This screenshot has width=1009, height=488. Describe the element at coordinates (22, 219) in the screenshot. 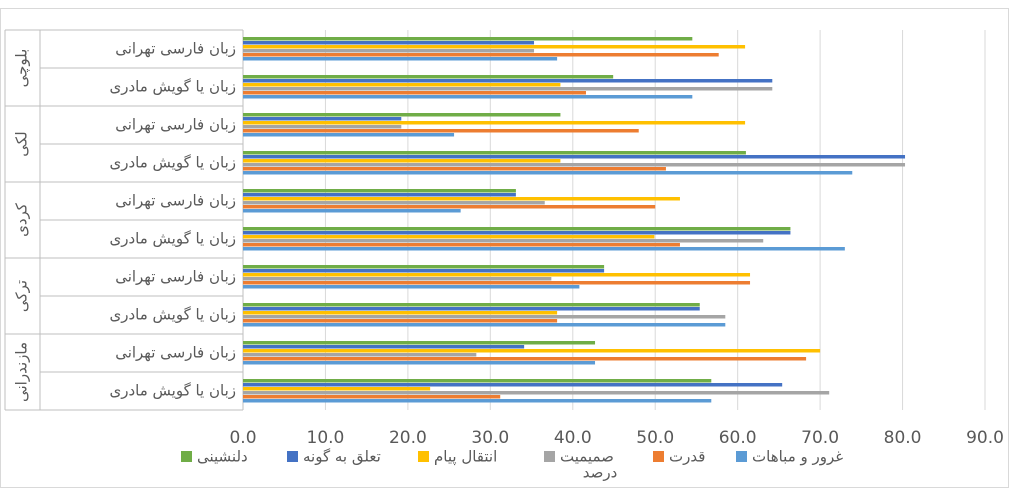

I see `group-label: کردی` at that location.